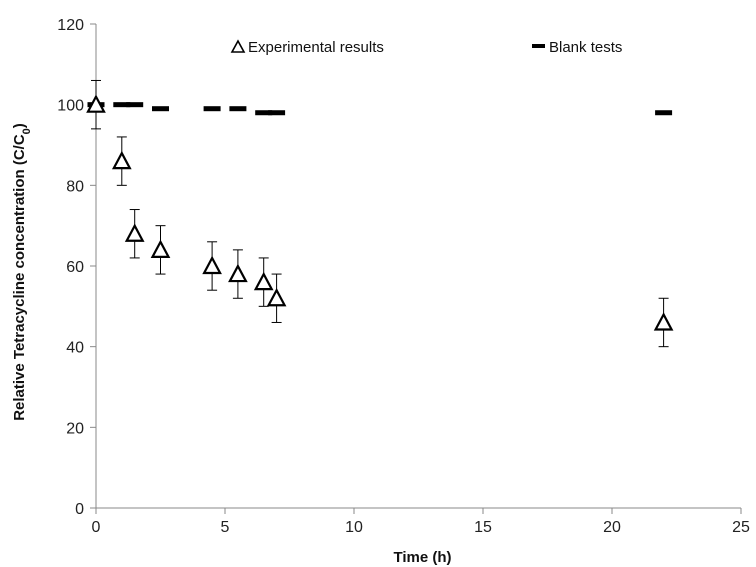  I want to click on x-axis-title: Time (h), so click(422, 557).